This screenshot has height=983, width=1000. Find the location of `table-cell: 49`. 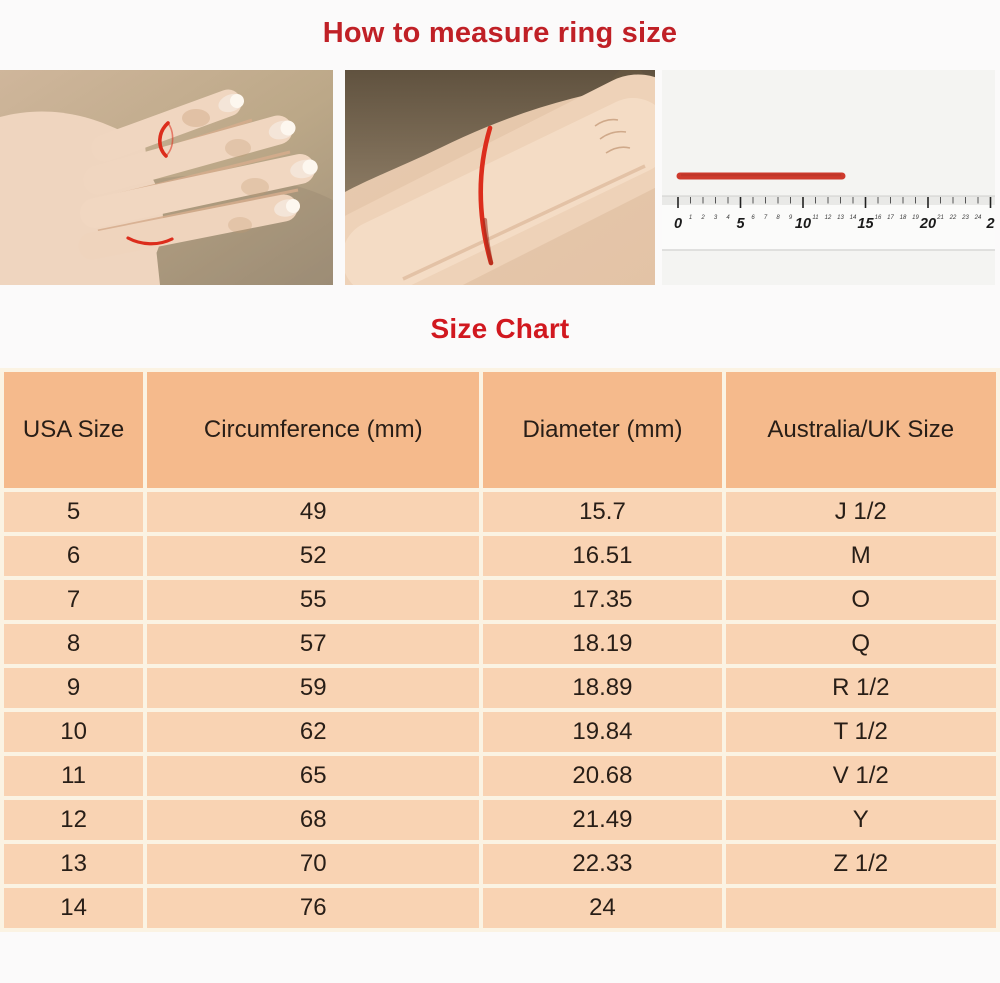

table-cell: 49 is located at coordinates (313, 512).